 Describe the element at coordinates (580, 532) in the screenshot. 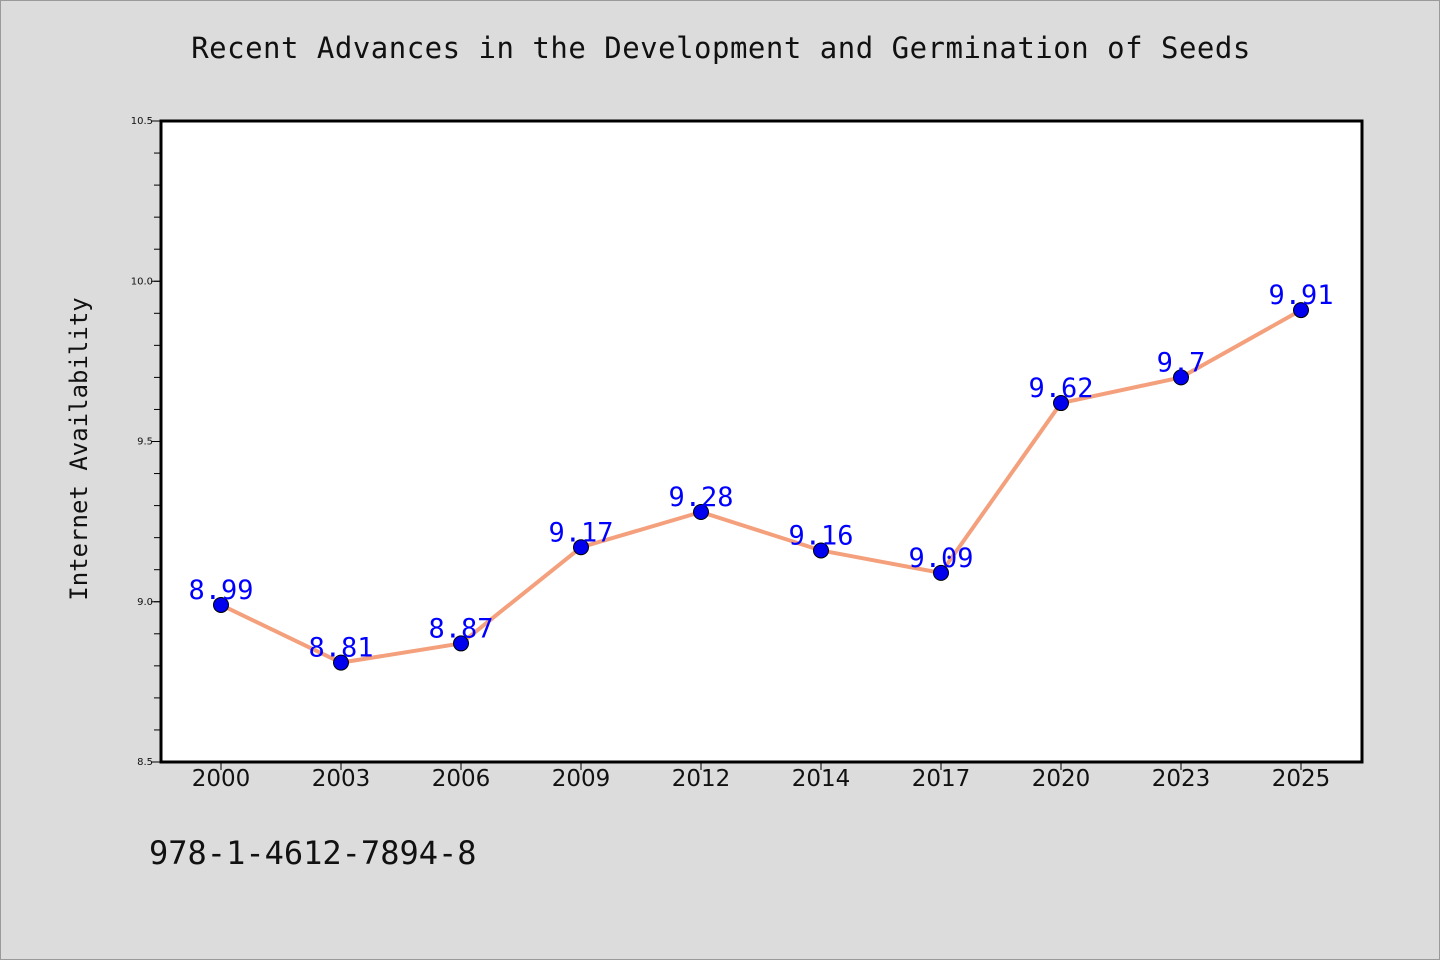

I see `data-label: 9.17` at that location.